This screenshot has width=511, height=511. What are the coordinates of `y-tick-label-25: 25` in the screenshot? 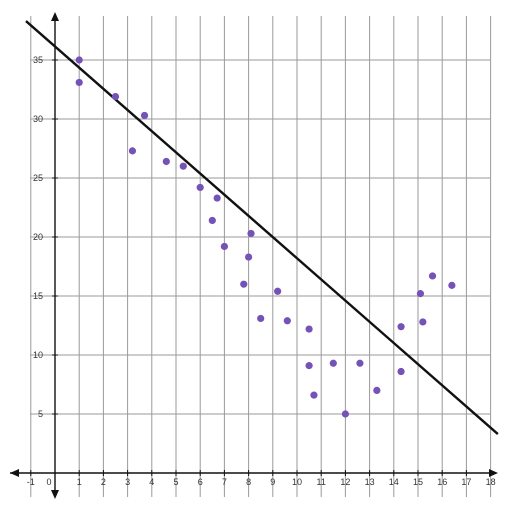 It's located at (38, 178).